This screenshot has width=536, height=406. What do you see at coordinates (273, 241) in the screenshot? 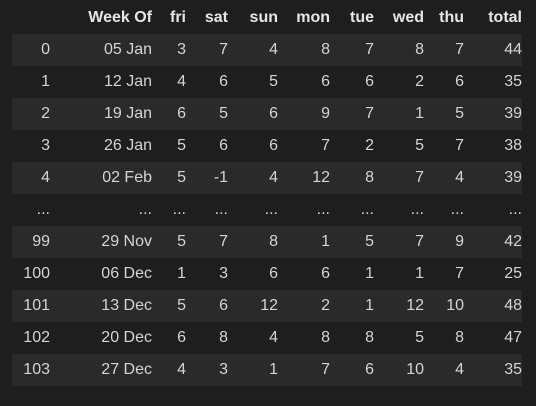
I see `cell-sun: 8` at bounding box center [273, 241].